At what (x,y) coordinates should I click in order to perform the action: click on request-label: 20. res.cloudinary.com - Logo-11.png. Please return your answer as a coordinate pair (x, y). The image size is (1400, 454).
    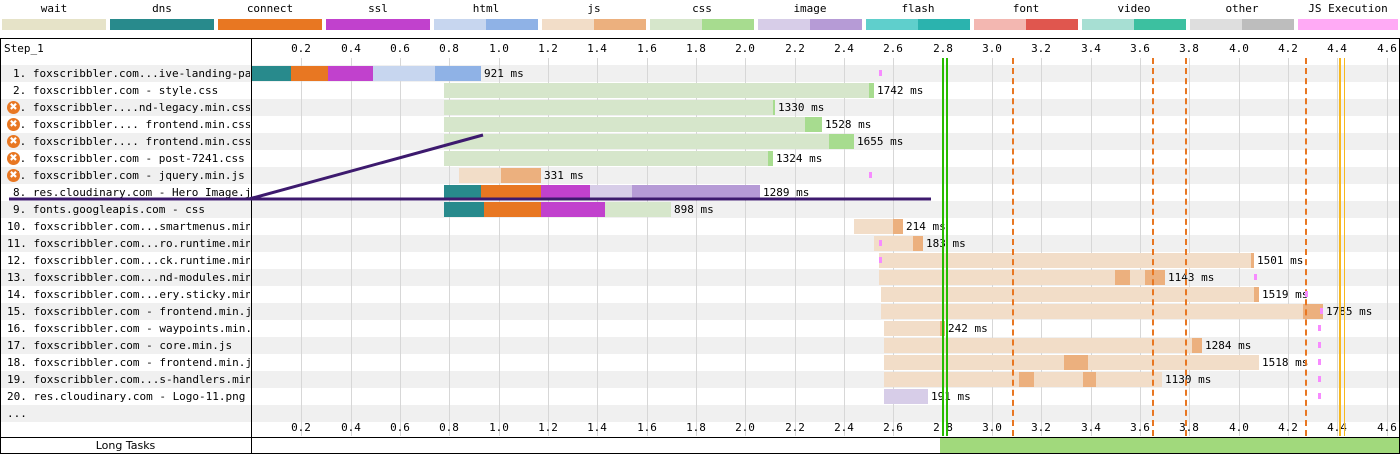
    Looking at the image, I should click on (126, 396).